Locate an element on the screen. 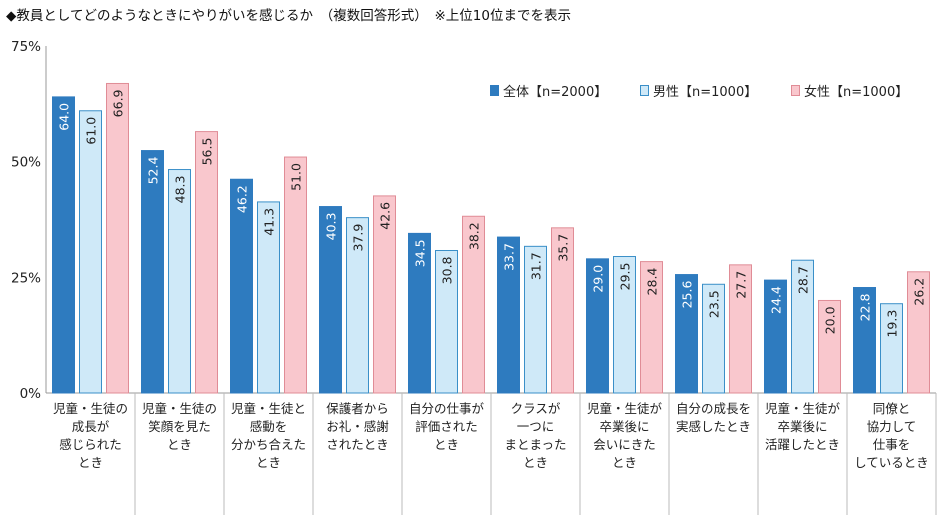  data-label: 42.6 is located at coordinates (385, 216).